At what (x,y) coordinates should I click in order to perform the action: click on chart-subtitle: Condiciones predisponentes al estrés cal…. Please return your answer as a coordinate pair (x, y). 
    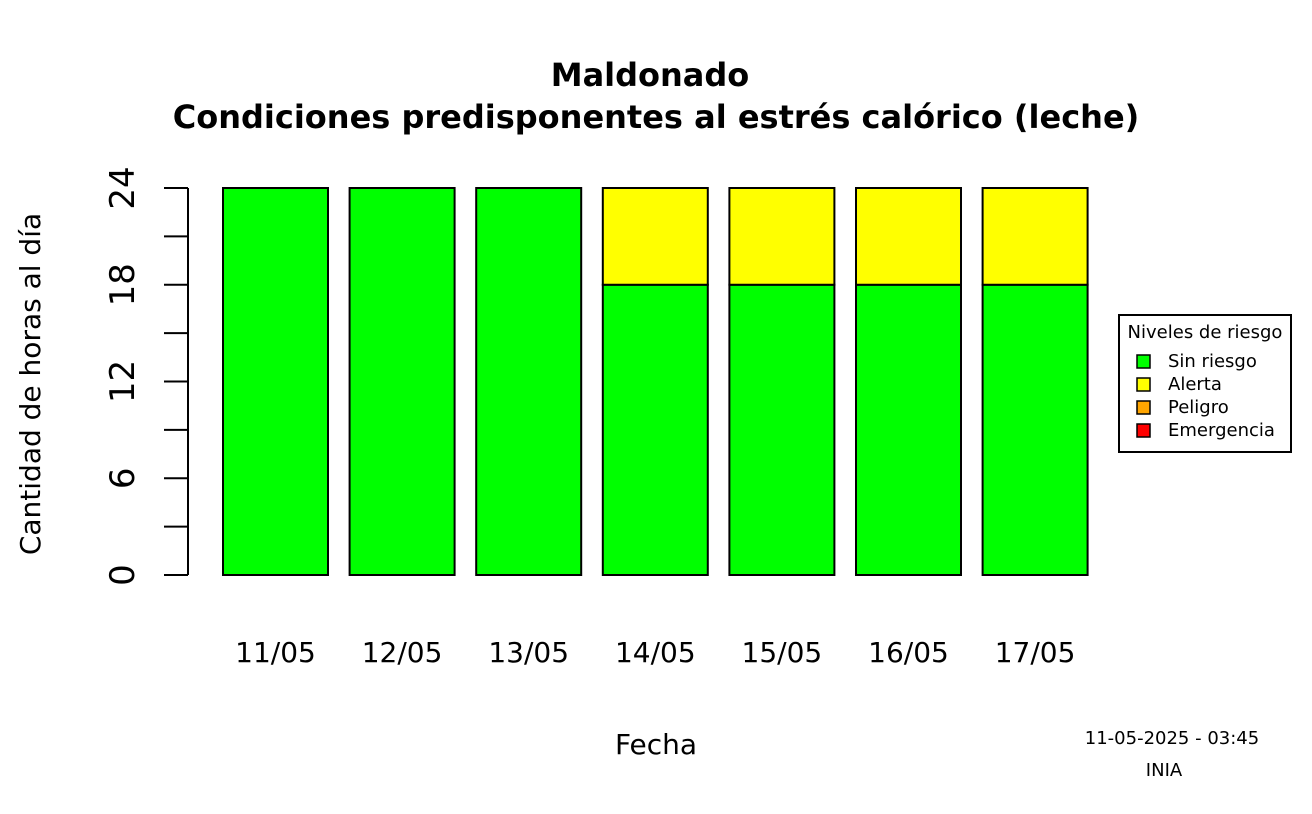
    Looking at the image, I should click on (656, 117).